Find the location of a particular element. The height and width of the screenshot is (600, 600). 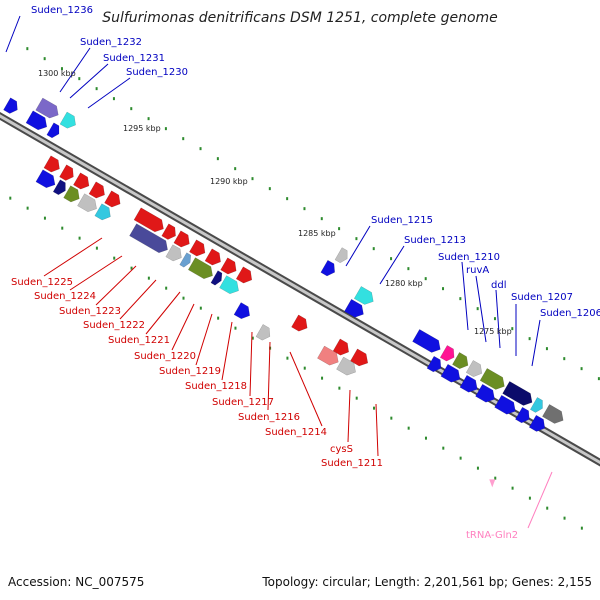

gene-label-bottom: Suden_1224 is located at coordinates (65, 296).